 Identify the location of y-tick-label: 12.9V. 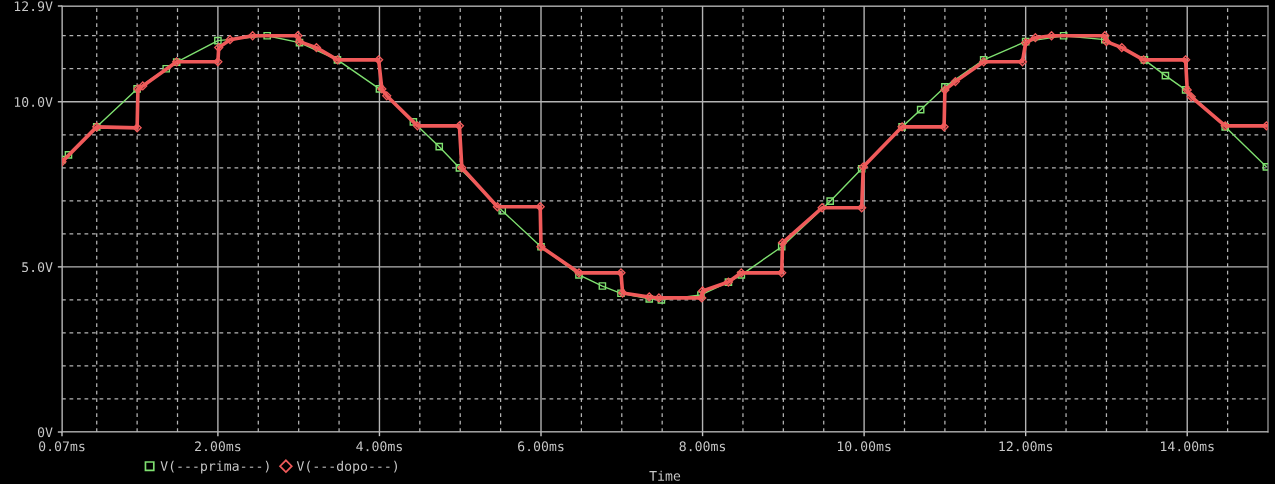
(33, 6).